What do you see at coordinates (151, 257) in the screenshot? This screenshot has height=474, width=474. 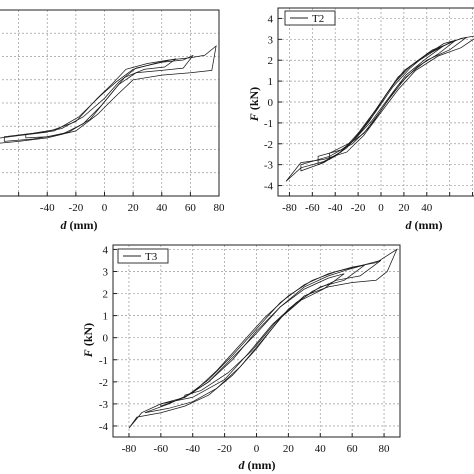 I see `legend-label: T3` at bounding box center [151, 257].